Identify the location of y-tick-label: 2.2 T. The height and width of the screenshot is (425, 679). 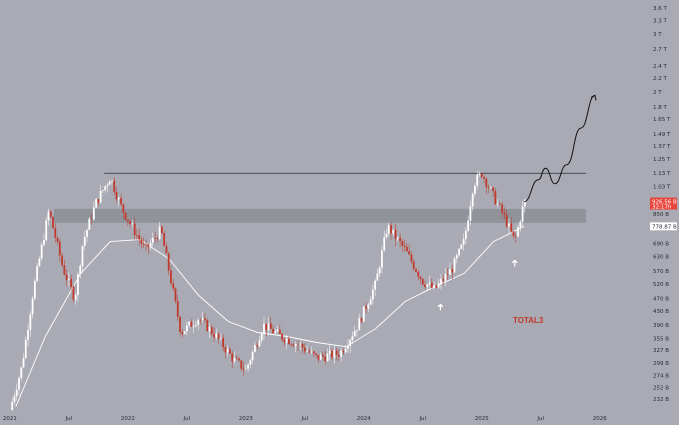
(660, 79).